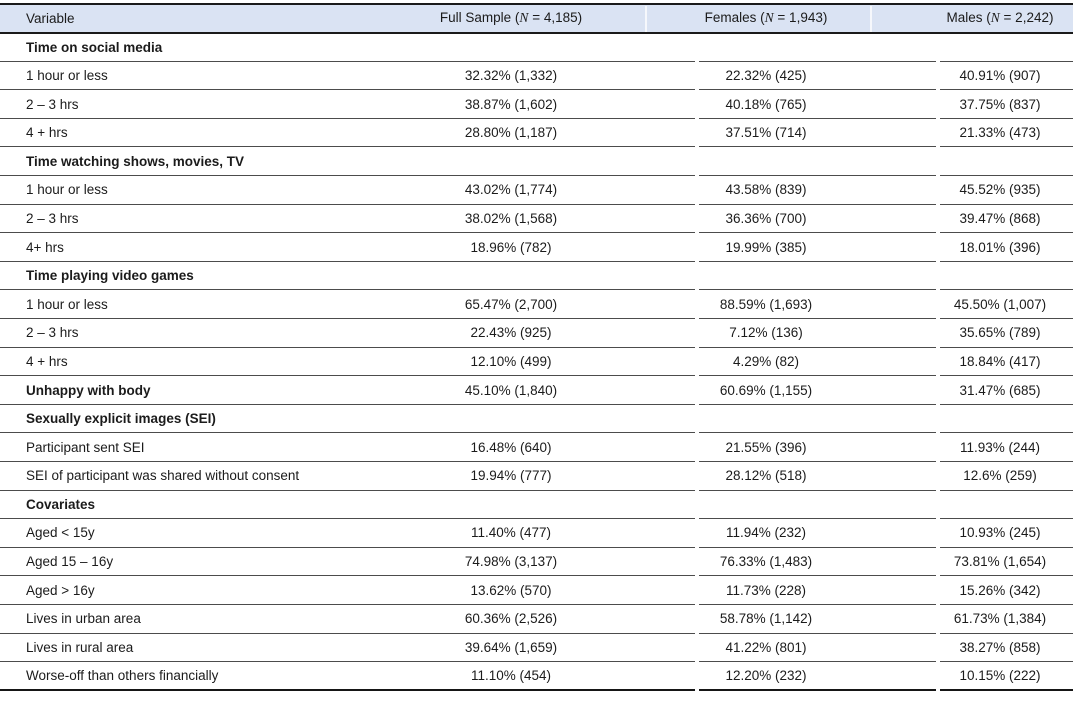 This screenshot has width=1073, height=709. I want to click on row-label: Time on social media, so click(165, 47).